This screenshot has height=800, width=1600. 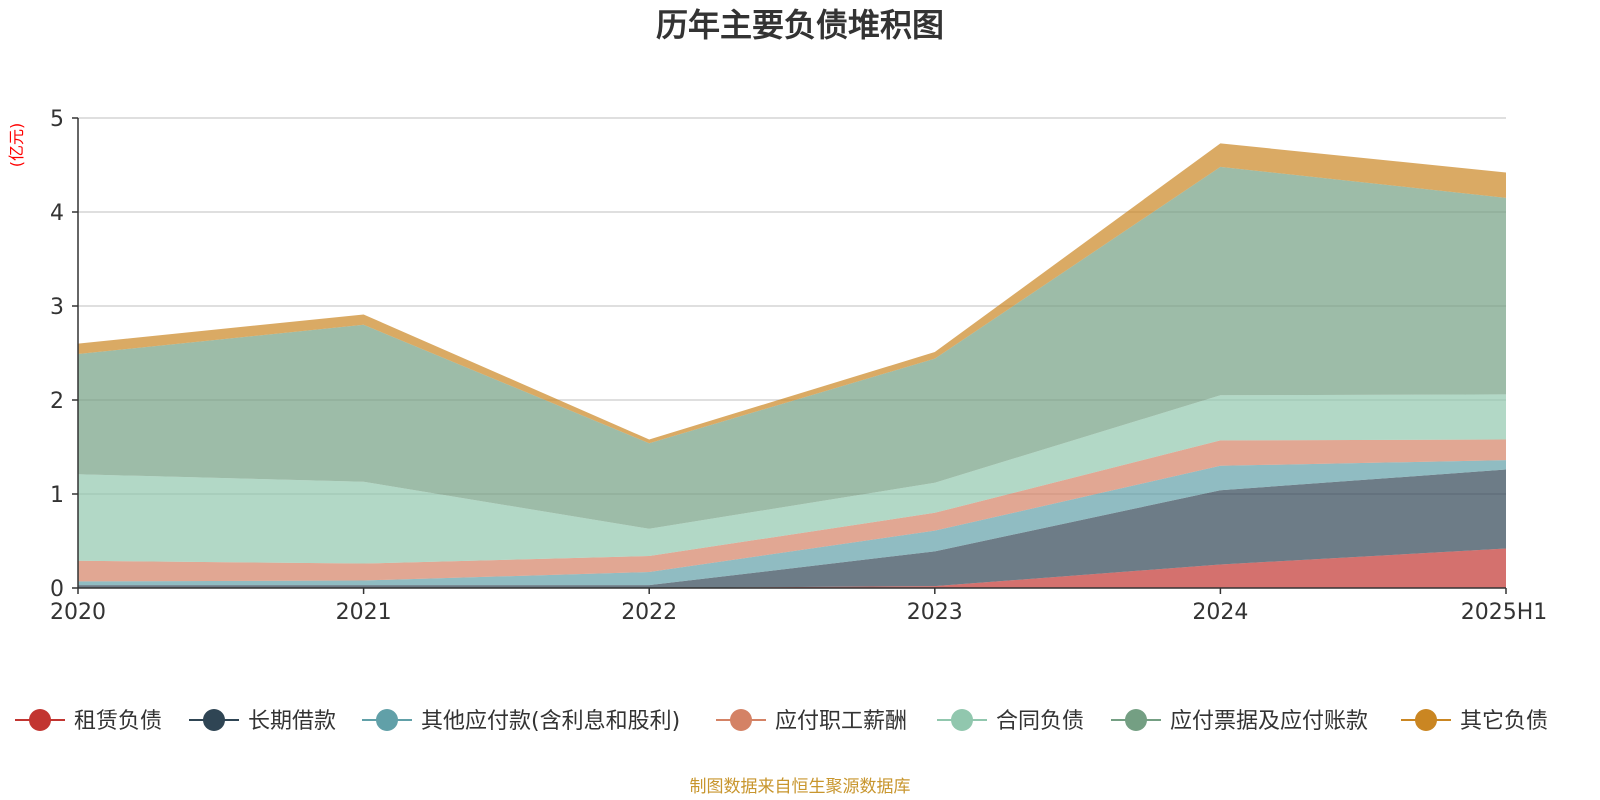 I want to click on legend-label-6: 其它负债, so click(x=1504, y=721).